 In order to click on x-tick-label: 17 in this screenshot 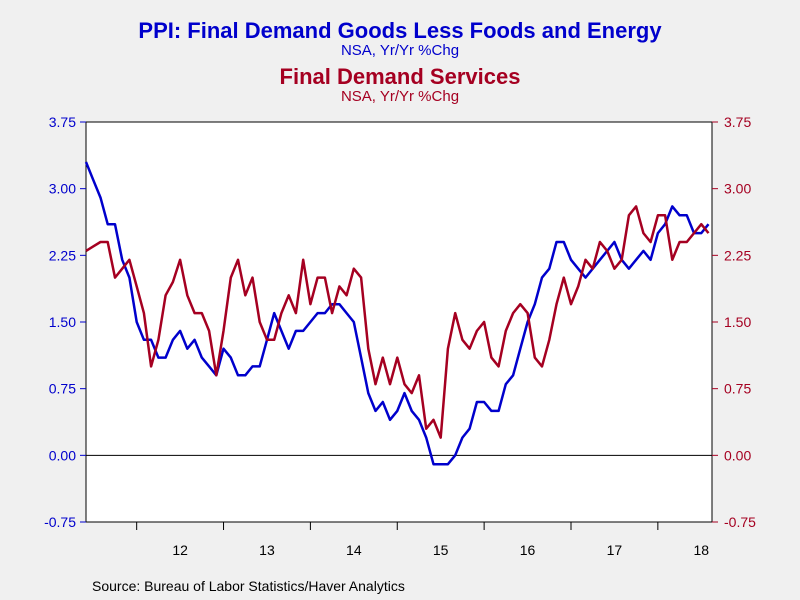, I will do `click(615, 550)`.